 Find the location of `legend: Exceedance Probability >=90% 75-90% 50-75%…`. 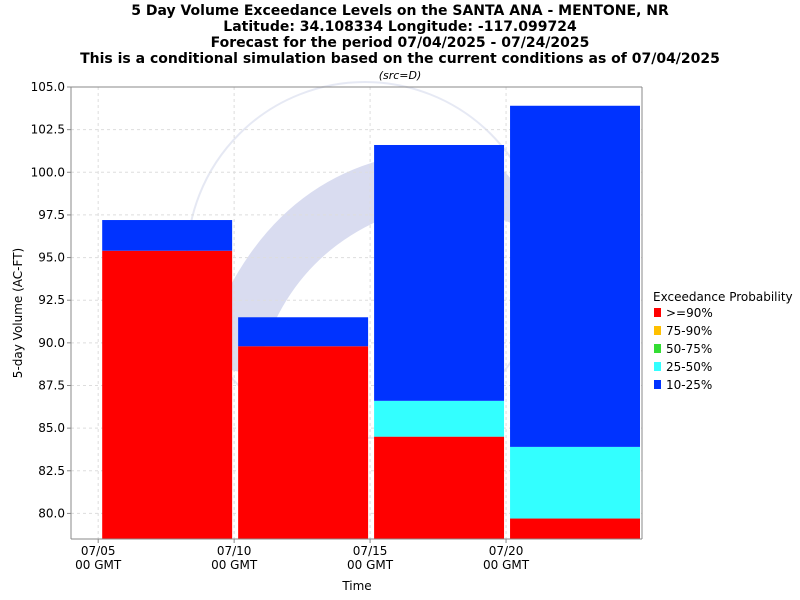

legend: Exceedance Probability >=90% 75-90% 50-75%… is located at coordinates (723, 341).